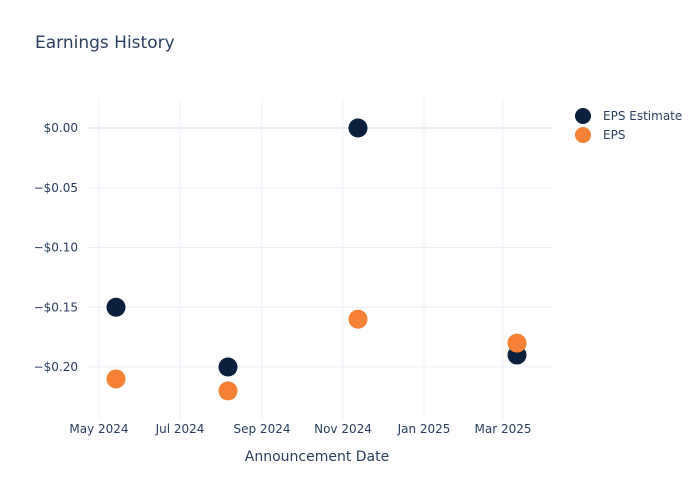 The image size is (700, 500). Describe the element at coordinates (343, 429) in the screenshot. I see `x-tick-label: Nov 2024` at that location.